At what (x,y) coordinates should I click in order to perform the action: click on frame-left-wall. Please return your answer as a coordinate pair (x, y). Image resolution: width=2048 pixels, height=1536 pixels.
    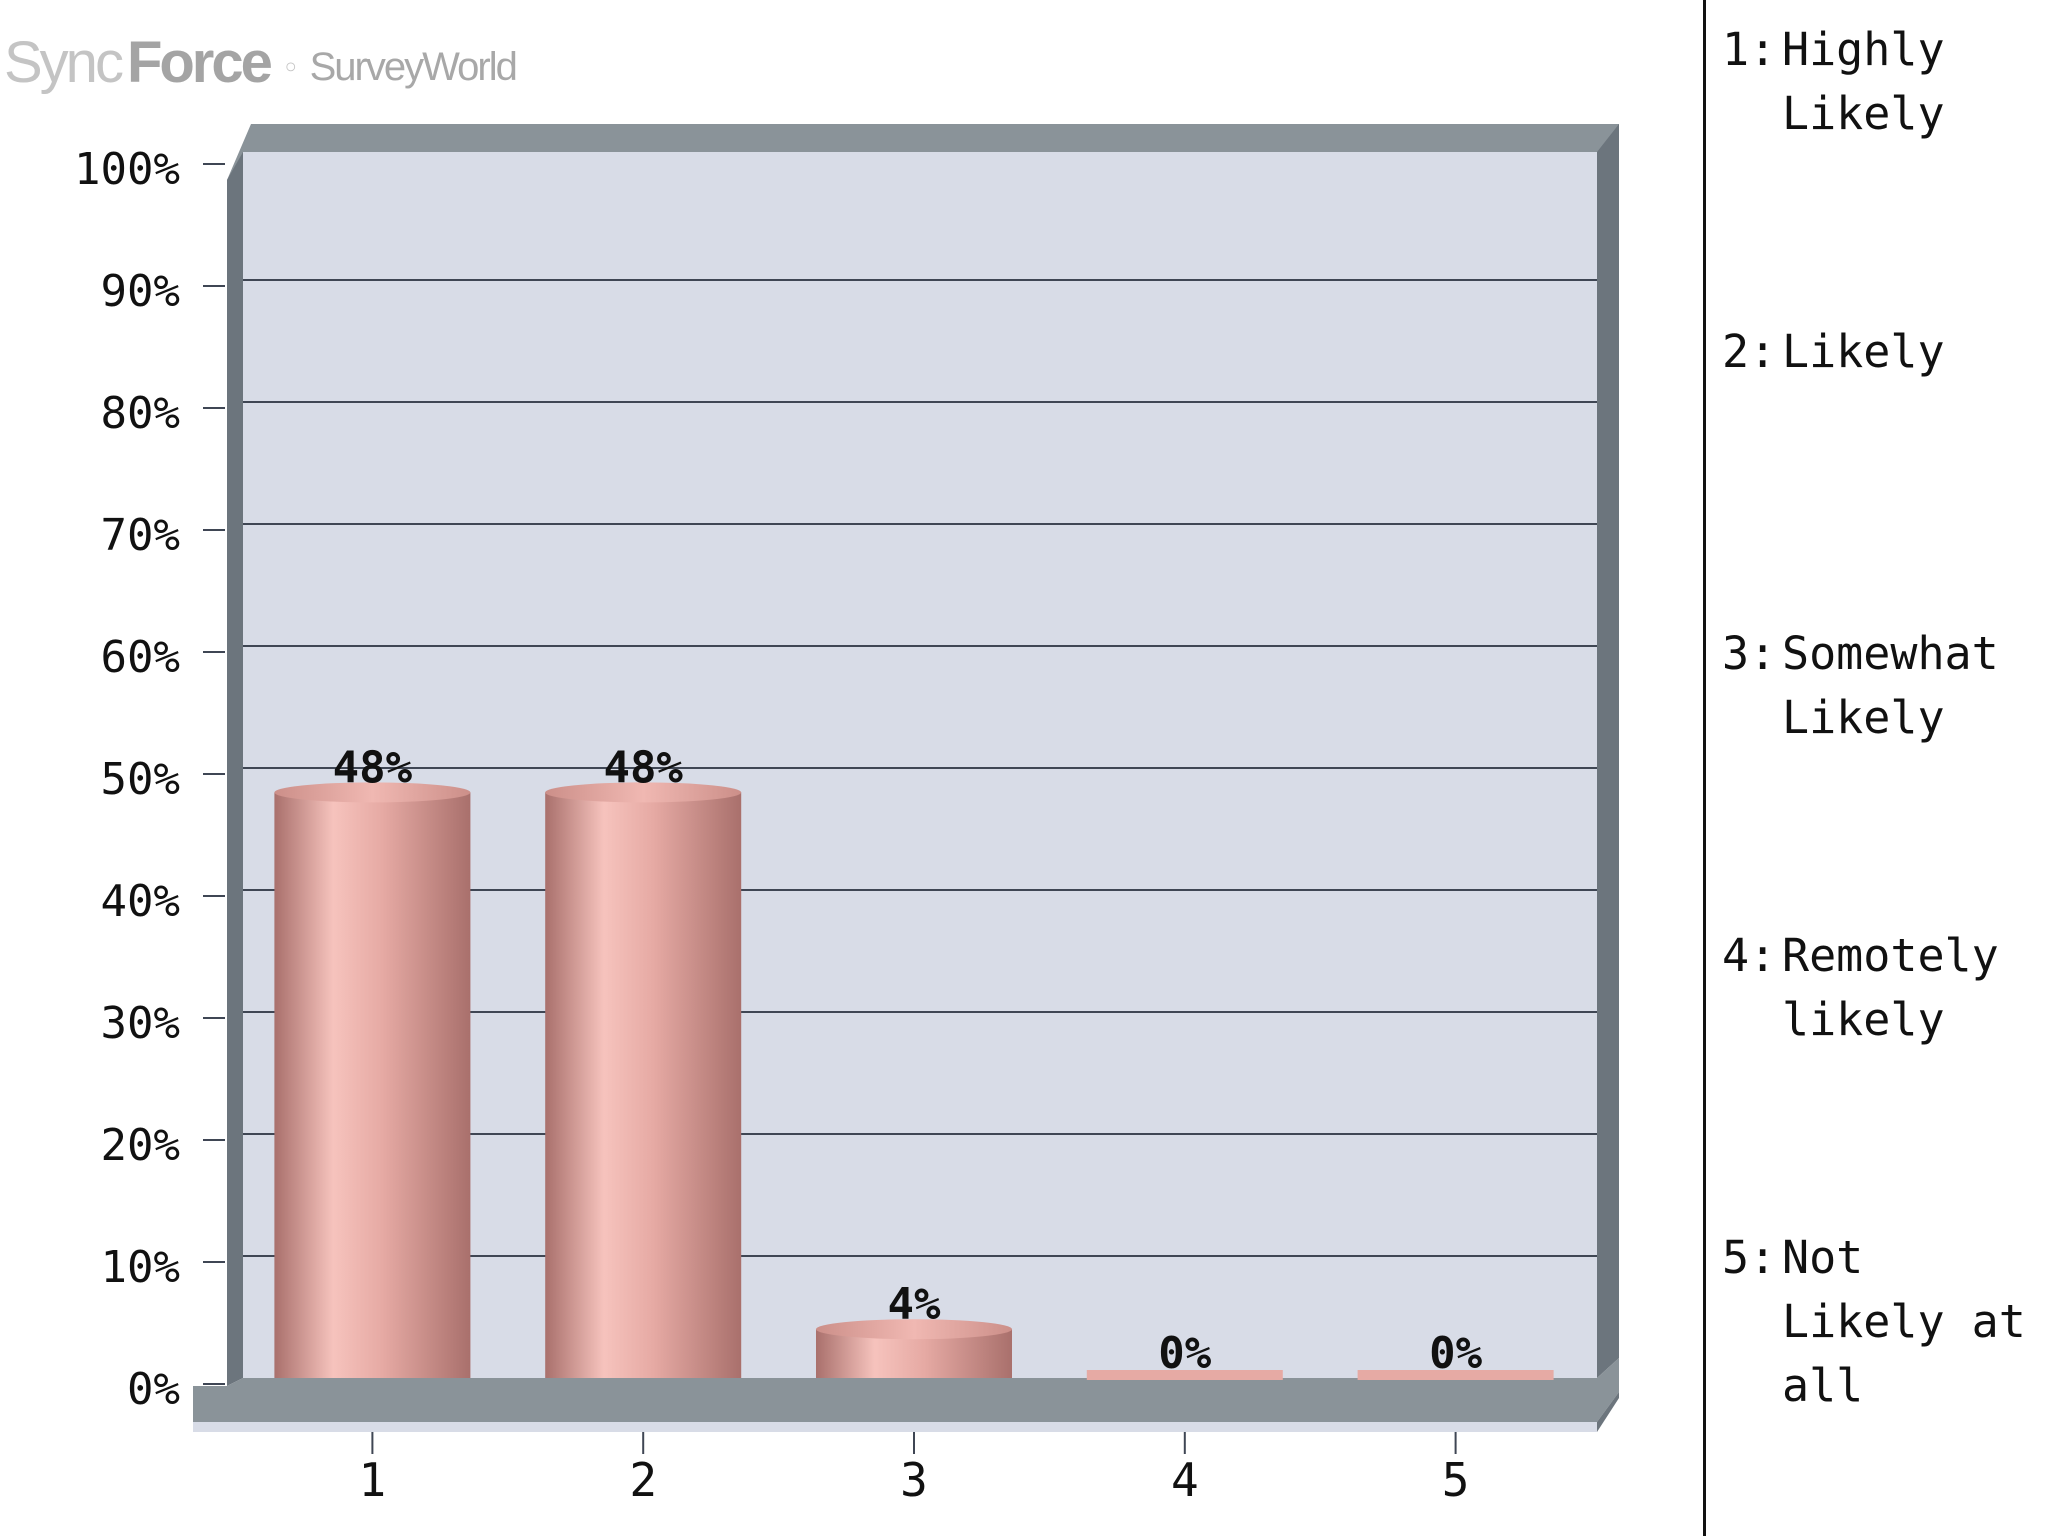
    Looking at the image, I should click on (235, 769).